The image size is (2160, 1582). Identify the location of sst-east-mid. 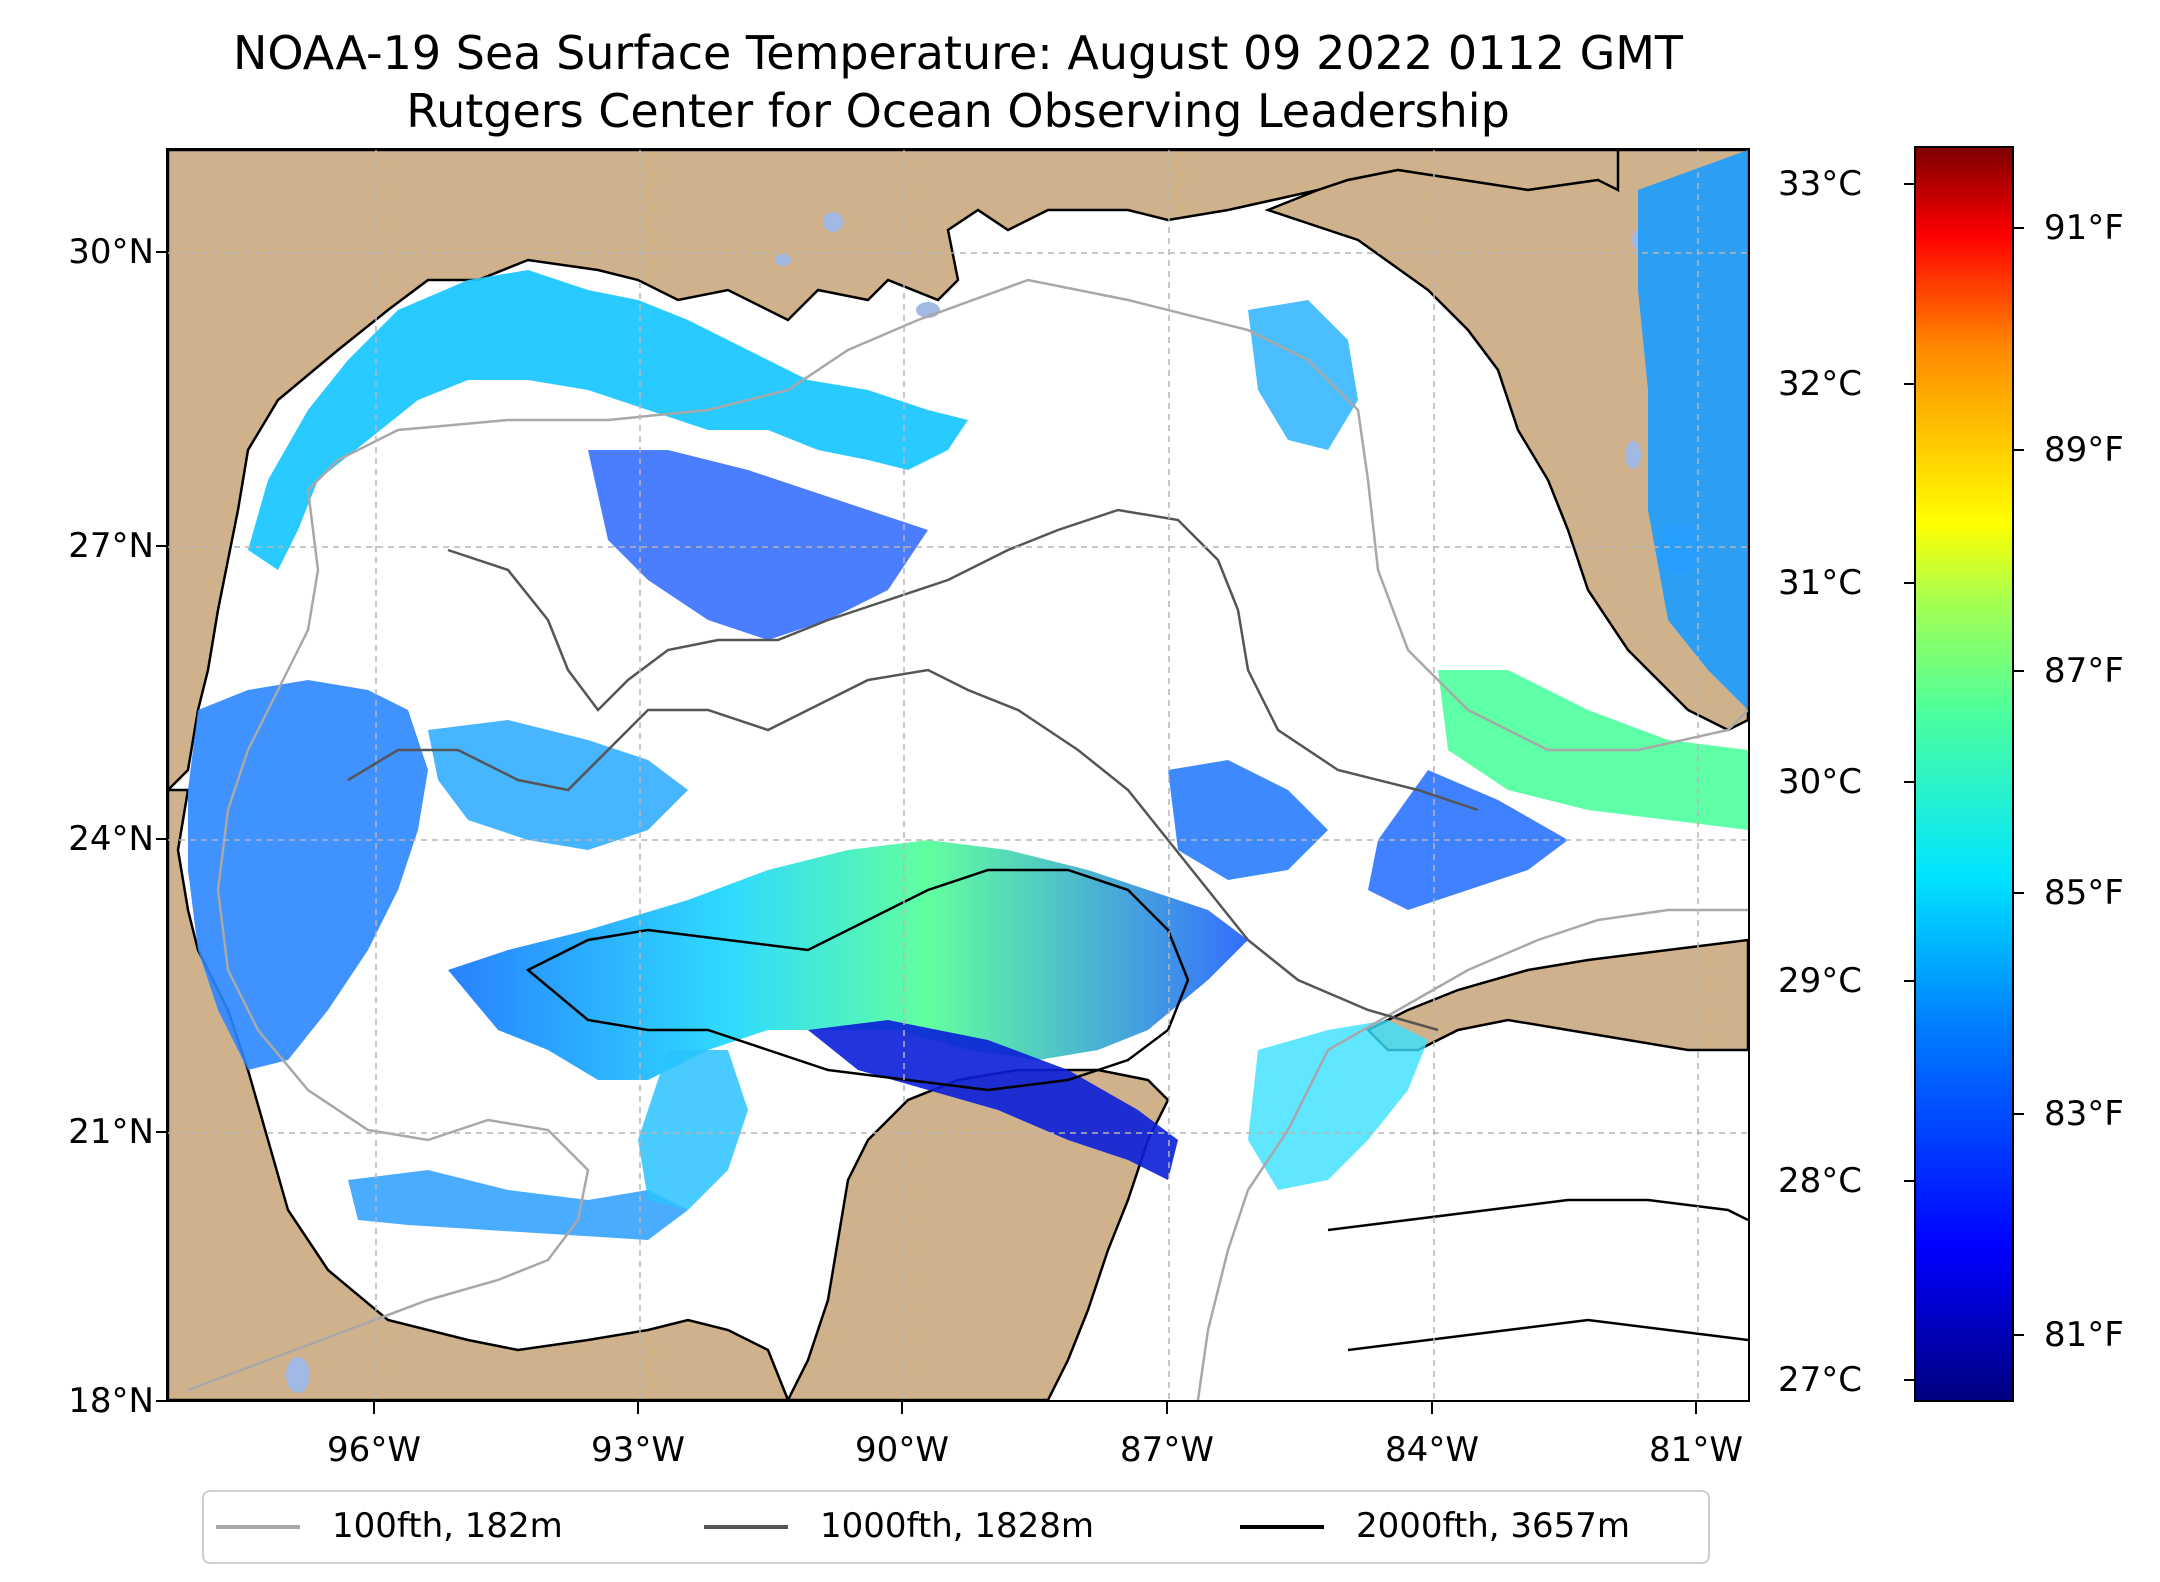
(1248, 820).